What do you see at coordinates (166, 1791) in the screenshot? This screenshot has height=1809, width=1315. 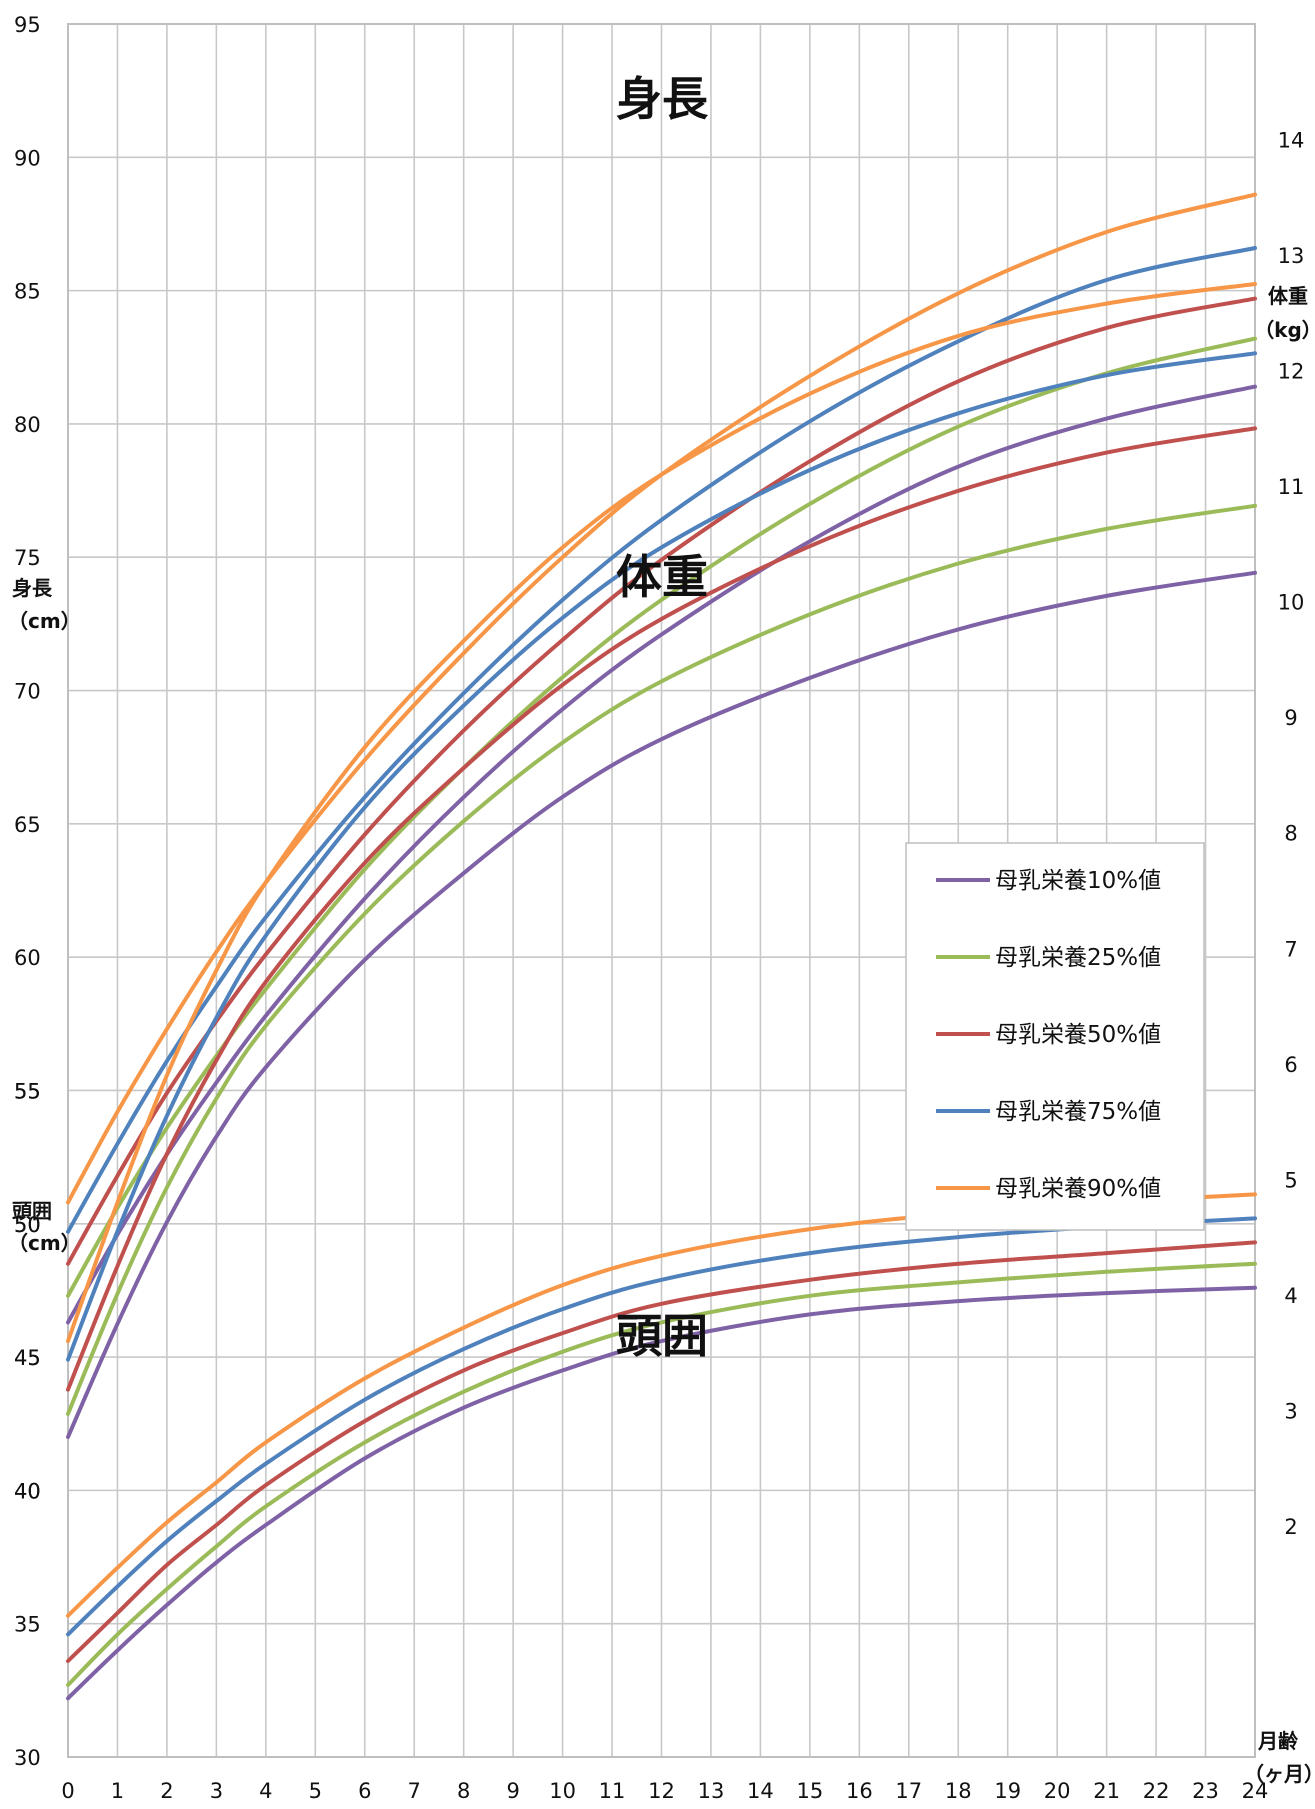 I see `x-tick-label: 2` at bounding box center [166, 1791].